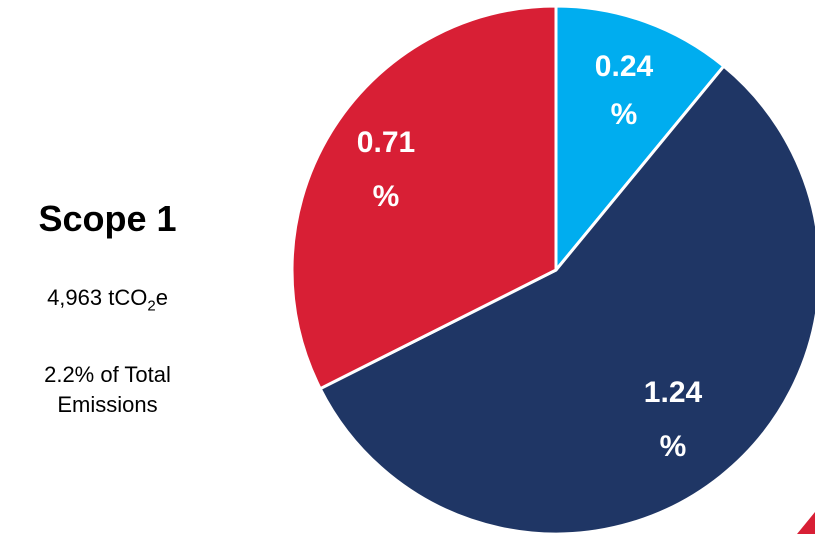 Image resolution: width=815 pixels, height=534 pixels. What do you see at coordinates (624, 66) in the screenshot?
I see `slice-label-value: 0.24` at bounding box center [624, 66].